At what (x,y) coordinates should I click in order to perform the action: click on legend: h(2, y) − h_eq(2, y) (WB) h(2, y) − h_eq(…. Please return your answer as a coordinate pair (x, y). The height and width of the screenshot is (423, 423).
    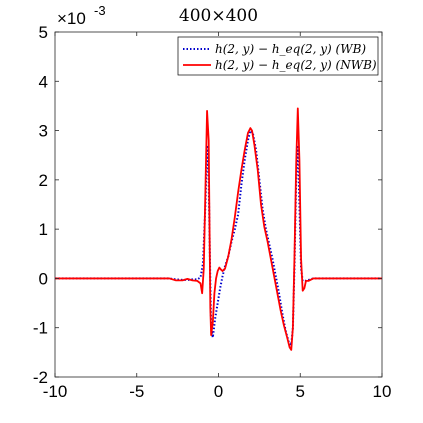
    Looking at the image, I should click on (278, 56).